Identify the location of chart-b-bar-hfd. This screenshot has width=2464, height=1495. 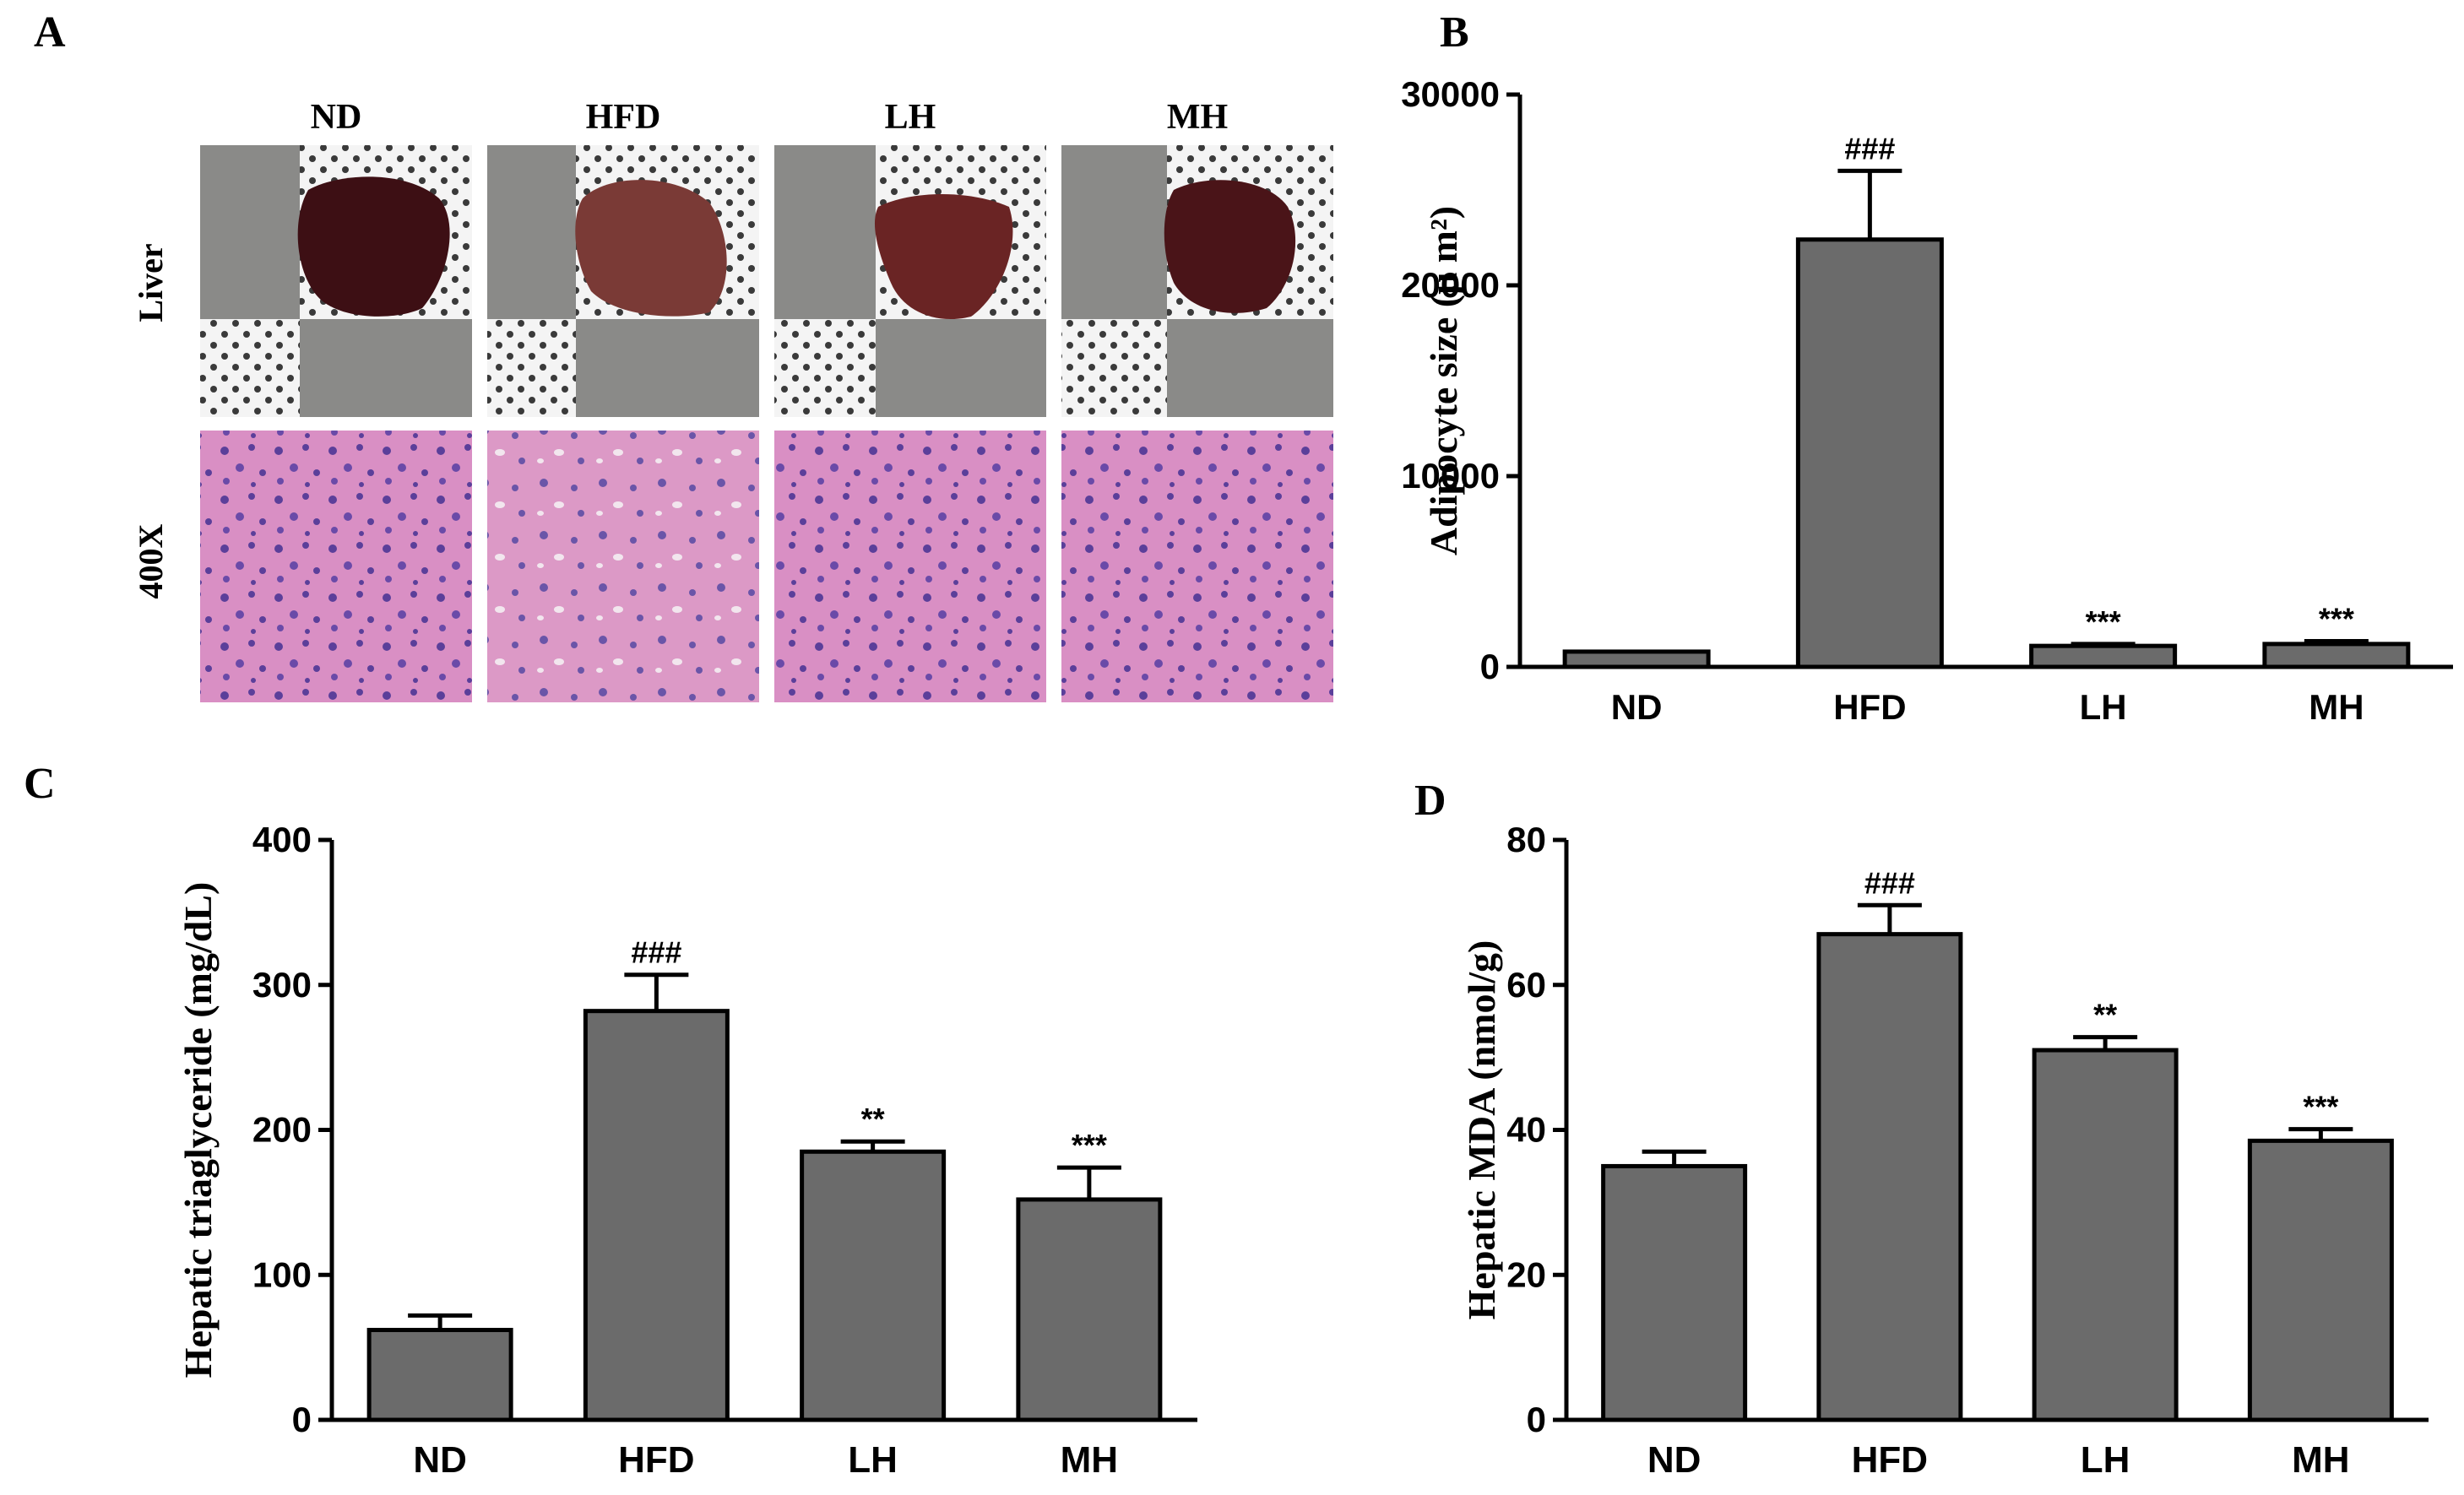
(1869, 453).